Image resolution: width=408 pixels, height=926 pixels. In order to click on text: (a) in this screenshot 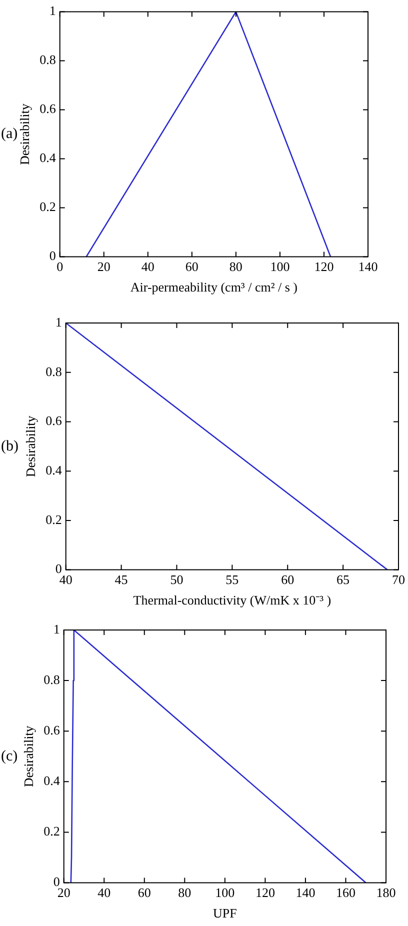, I will do `click(9, 134)`.